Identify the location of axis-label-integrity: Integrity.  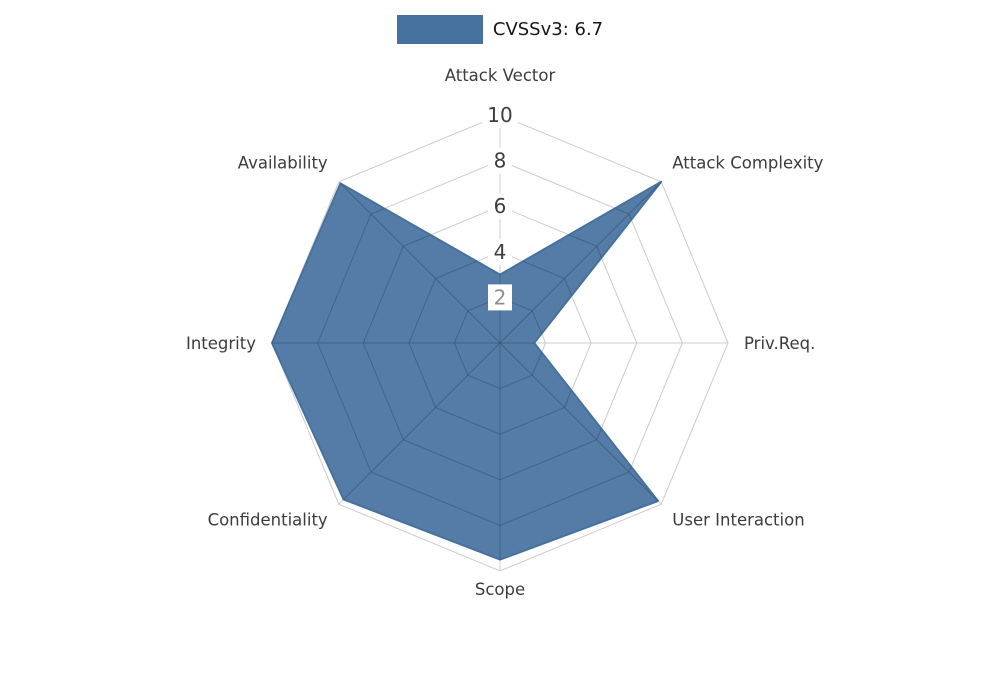
(221, 343).